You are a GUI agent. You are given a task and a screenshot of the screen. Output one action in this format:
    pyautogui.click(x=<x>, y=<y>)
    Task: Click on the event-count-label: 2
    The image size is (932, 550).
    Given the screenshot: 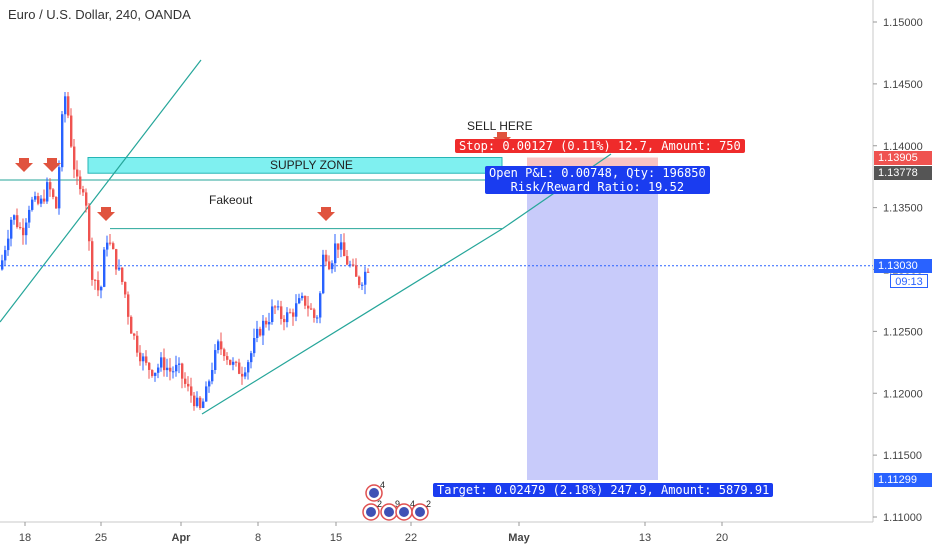 What is the action you would take?
    pyautogui.click(x=379, y=504)
    